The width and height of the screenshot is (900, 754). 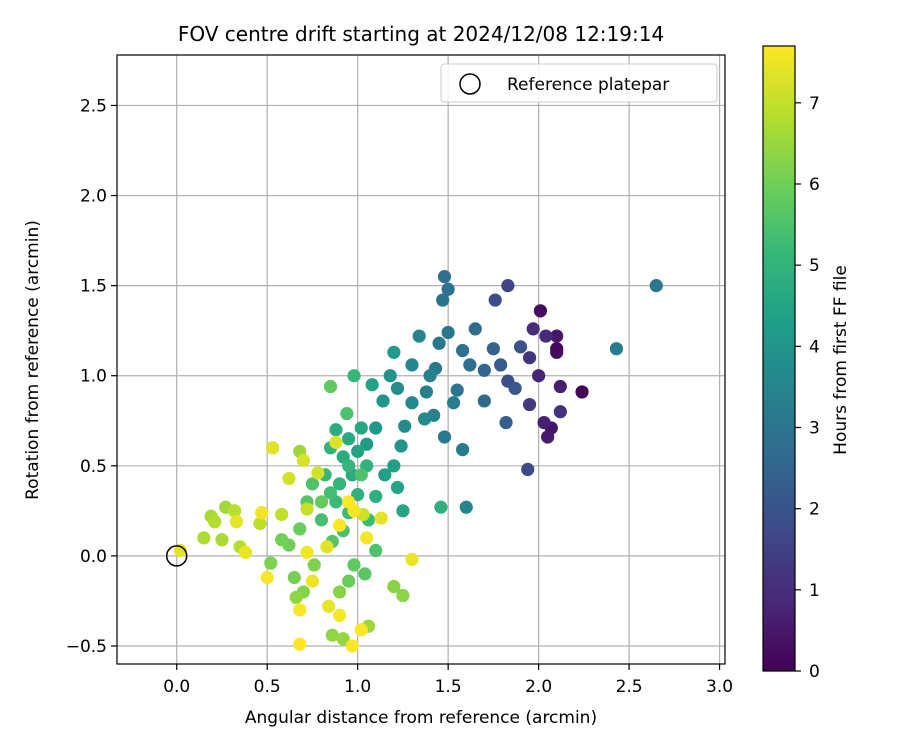 What do you see at coordinates (470, 84) in the screenshot?
I see `legend-reference-marker` at bounding box center [470, 84].